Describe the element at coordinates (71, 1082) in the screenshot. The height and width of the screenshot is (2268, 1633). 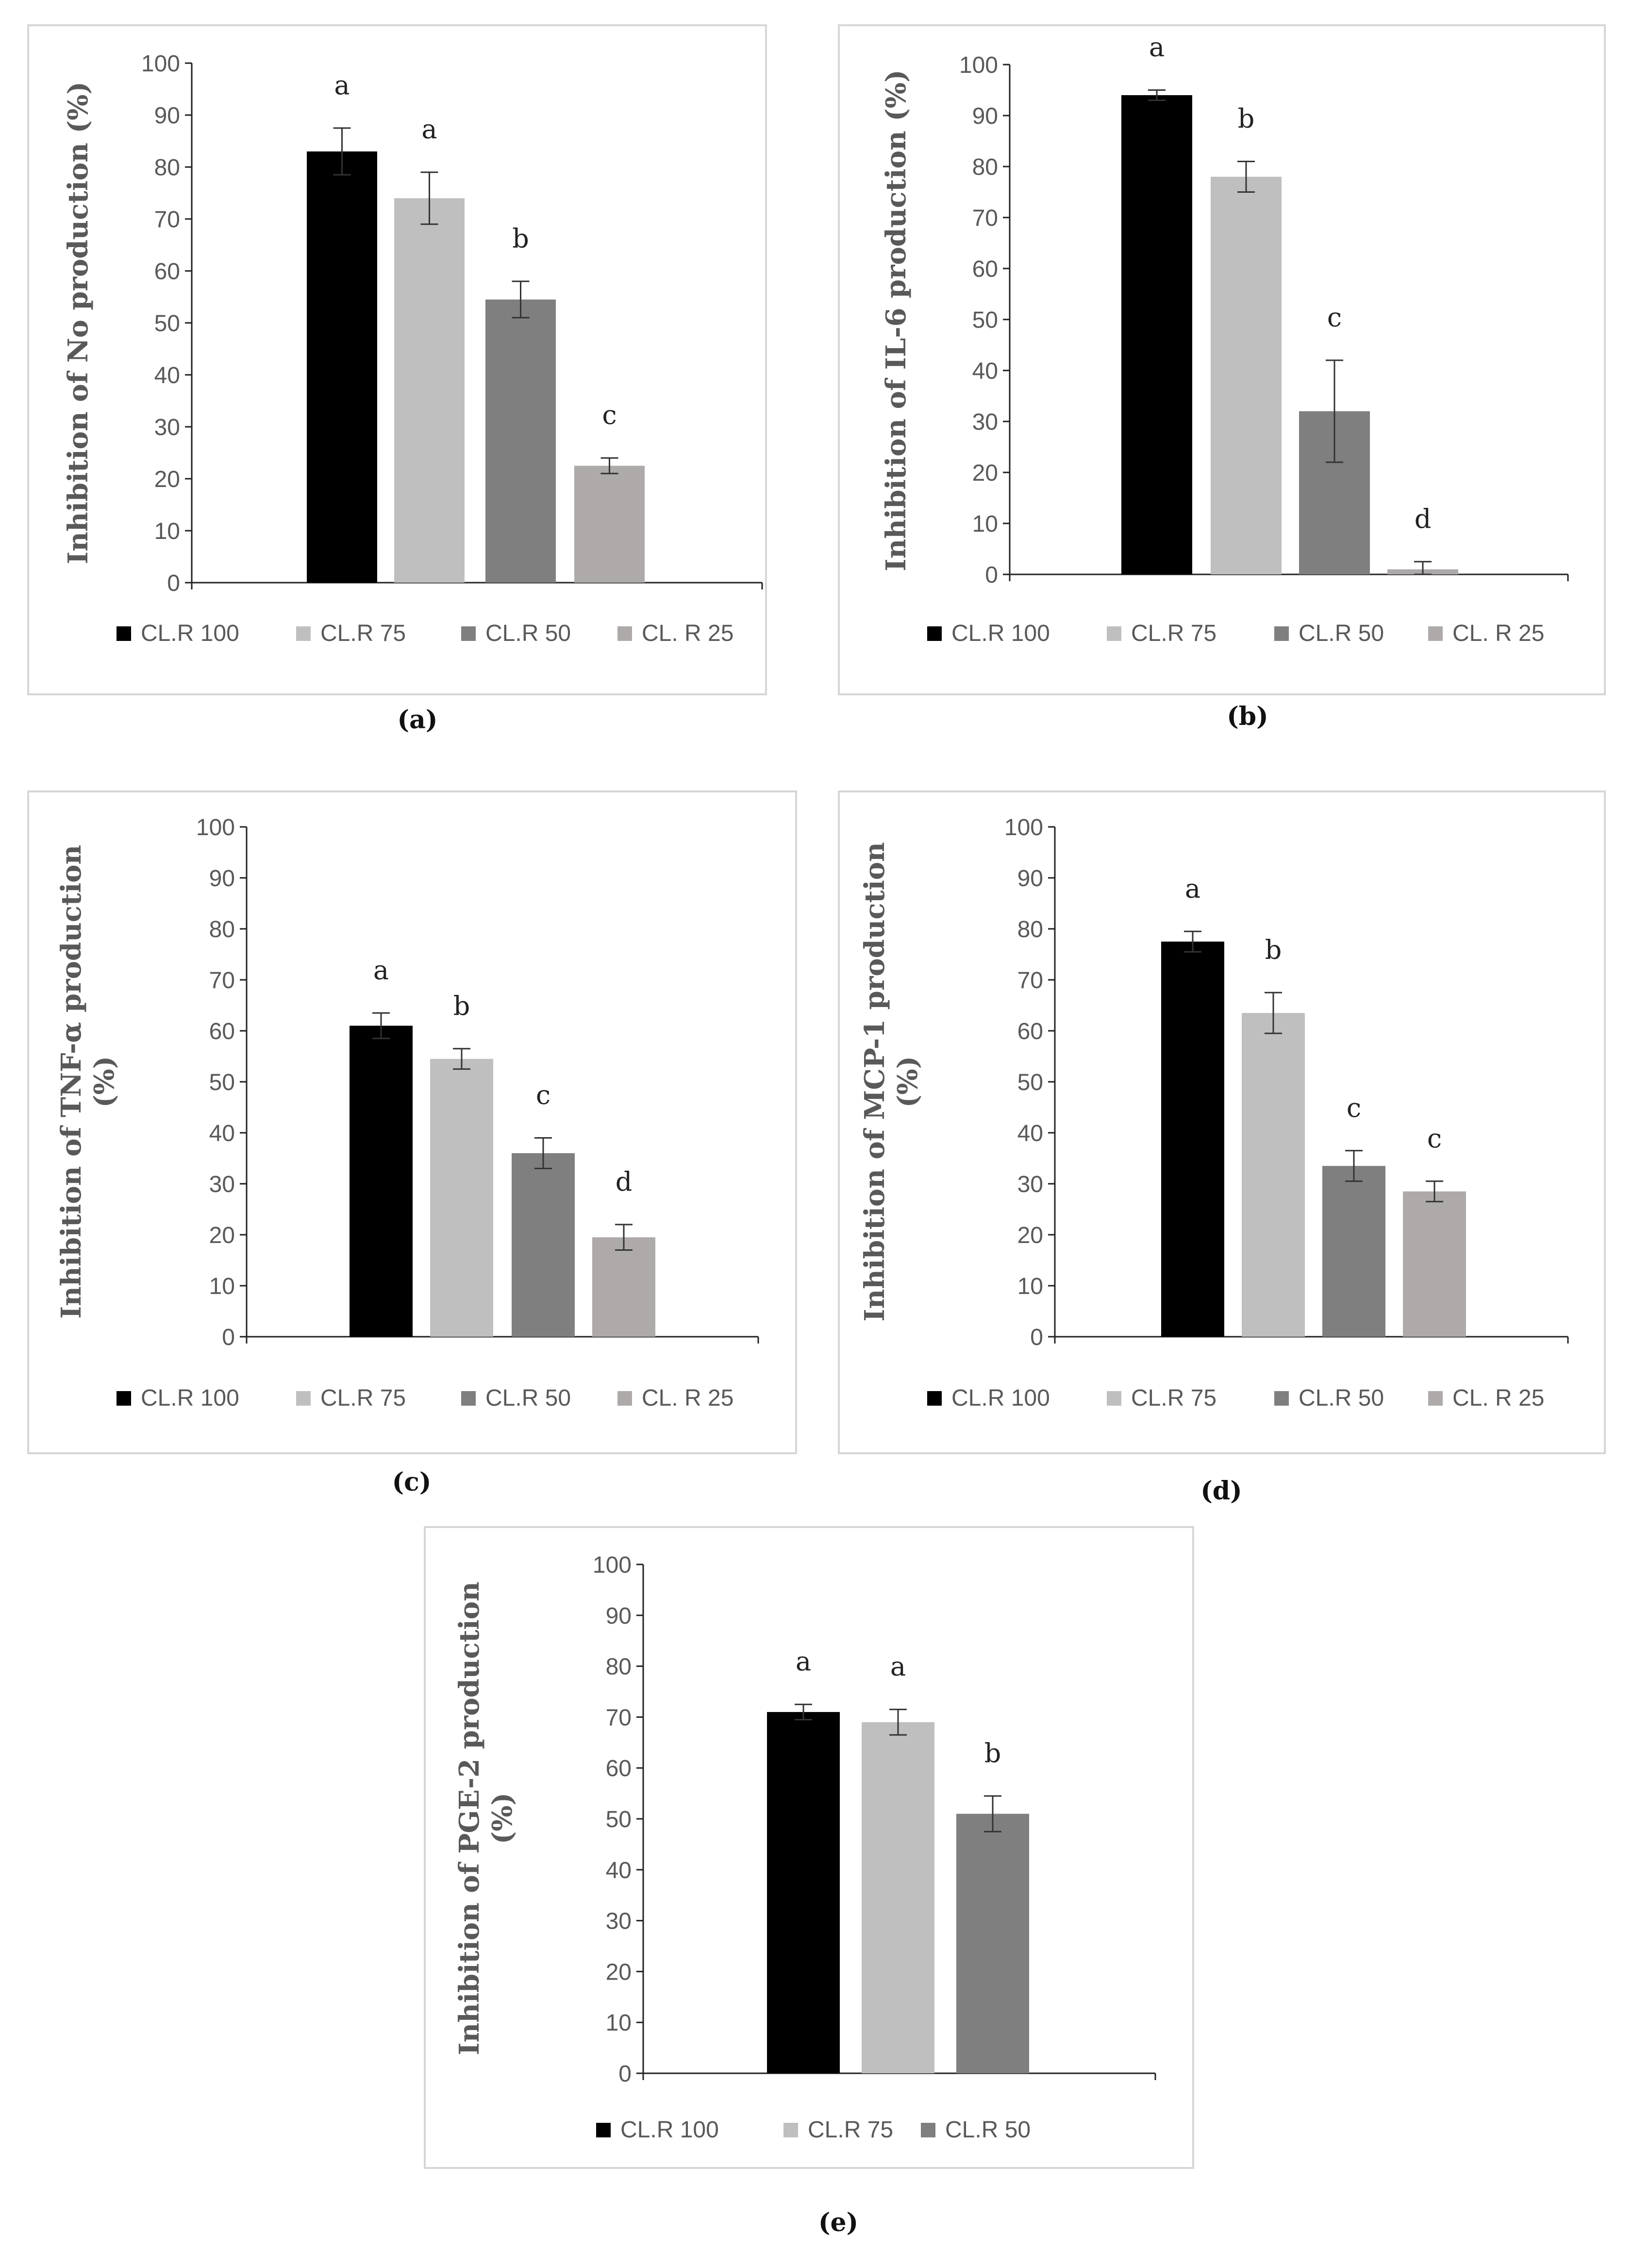
I see `y-axis-title-line: Inhibition of TNF-α production` at that location.